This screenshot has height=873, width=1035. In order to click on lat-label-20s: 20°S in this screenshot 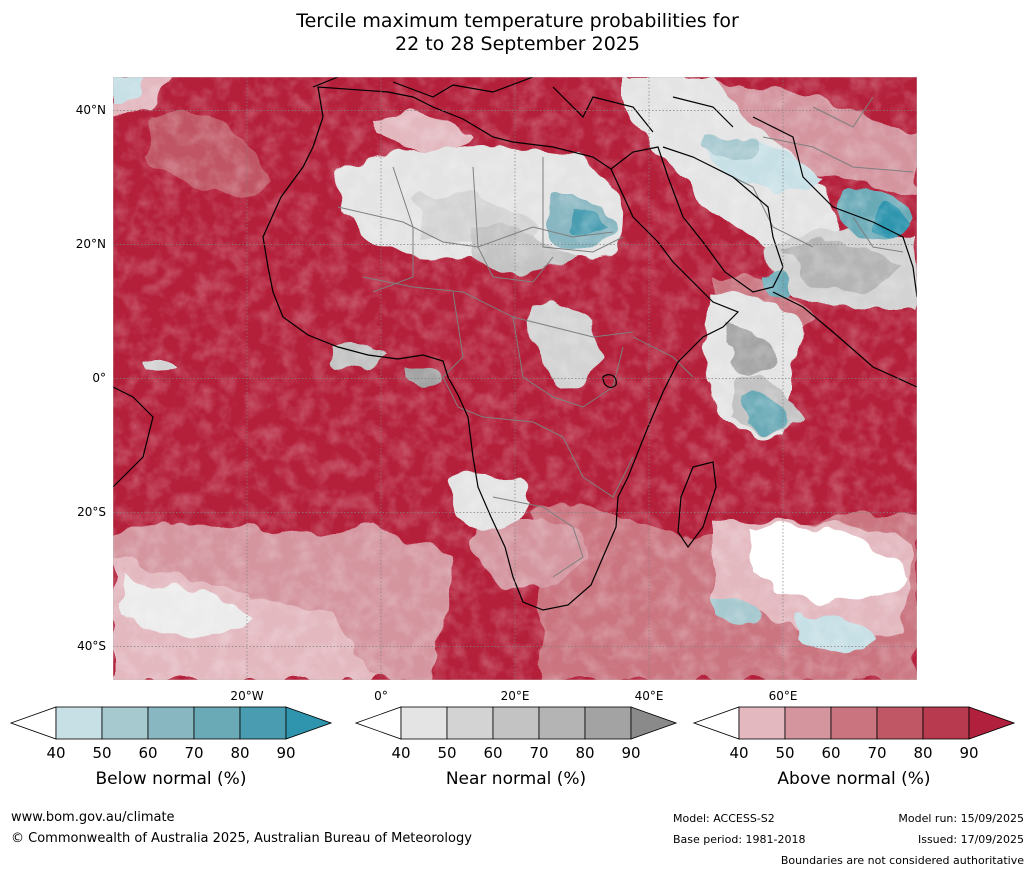, I will do `click(91, 511)`.